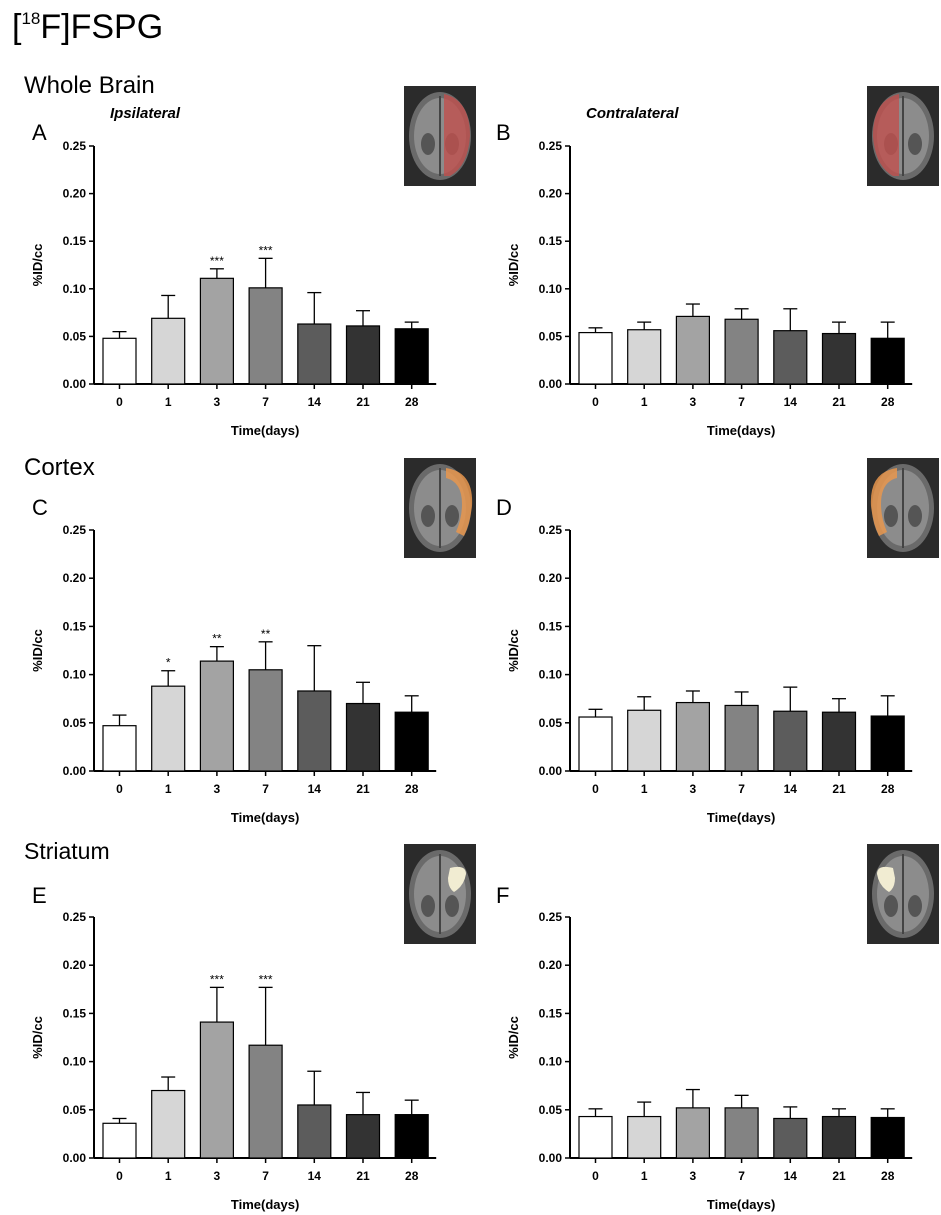 This screenshot has width=941, height=1215. Describe the element at coordinates (145, 113) in the screenshot. I see `ipsilateral-label: Ipsilateral` at that location.